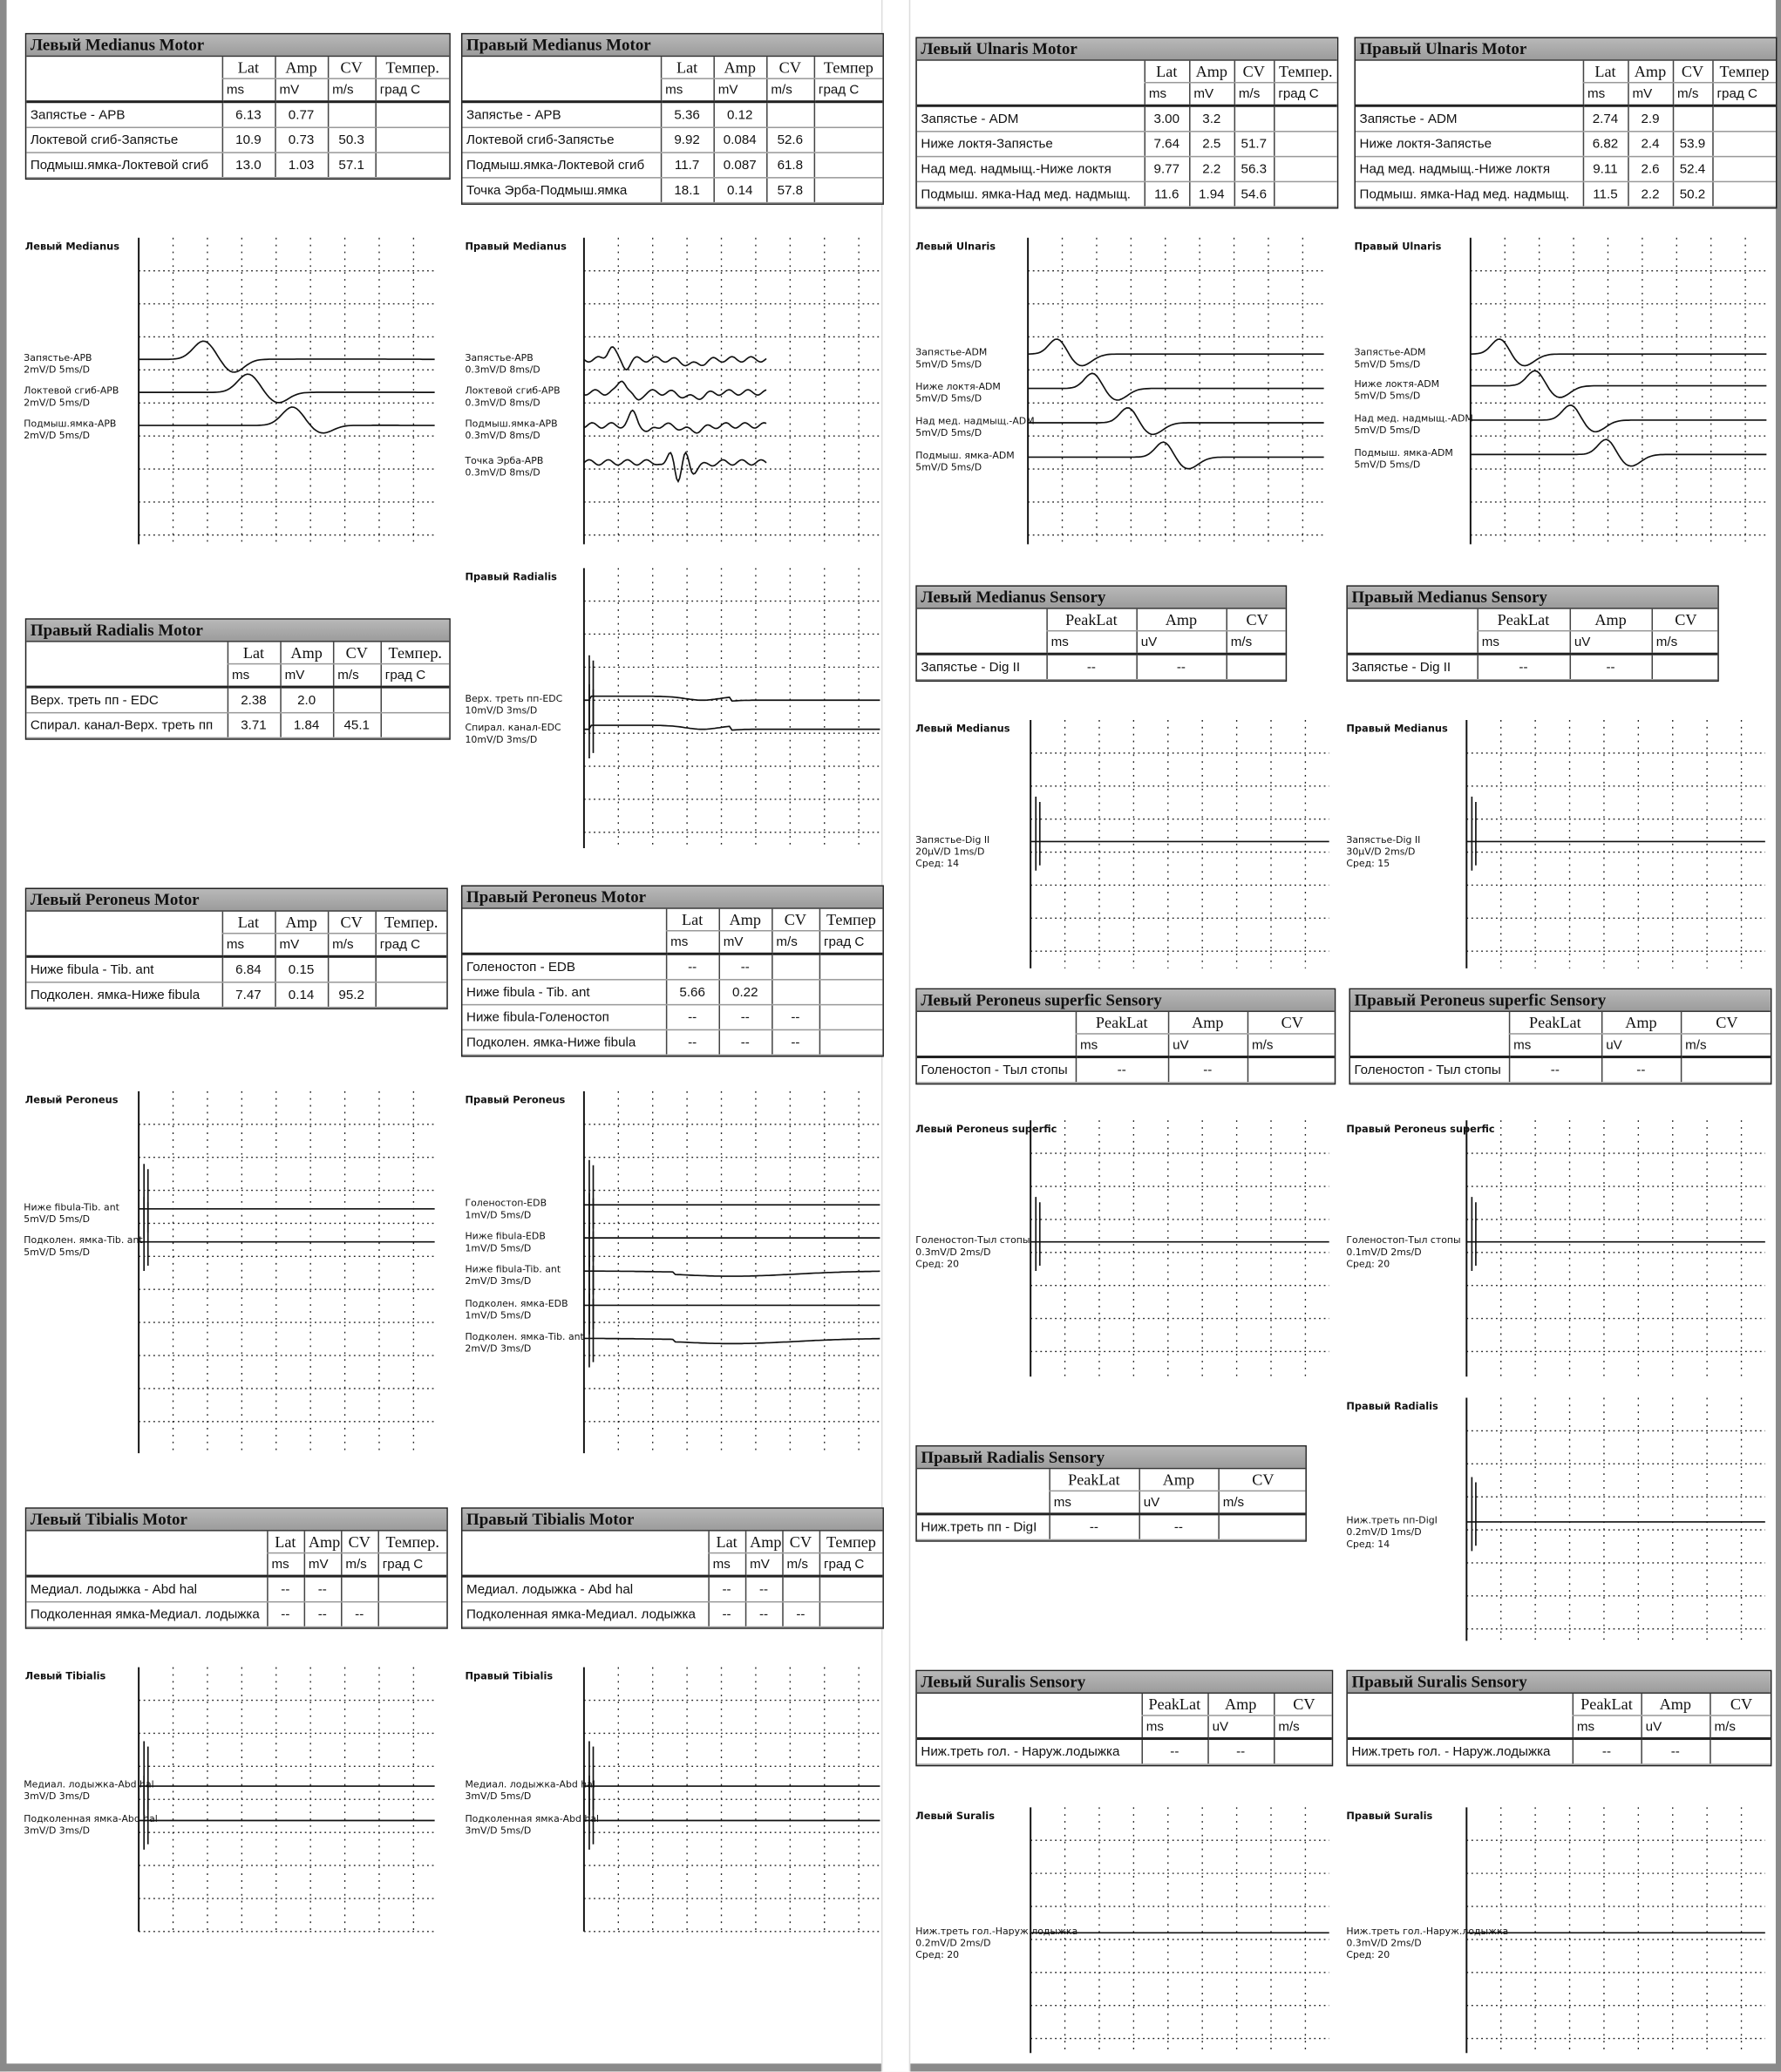 Image resolution: width=1781 pixels, height=2072 pixels. Describe the element at coordinates (1211, 169) in the screenshot. I see `value-cell: 2.2` at that location.